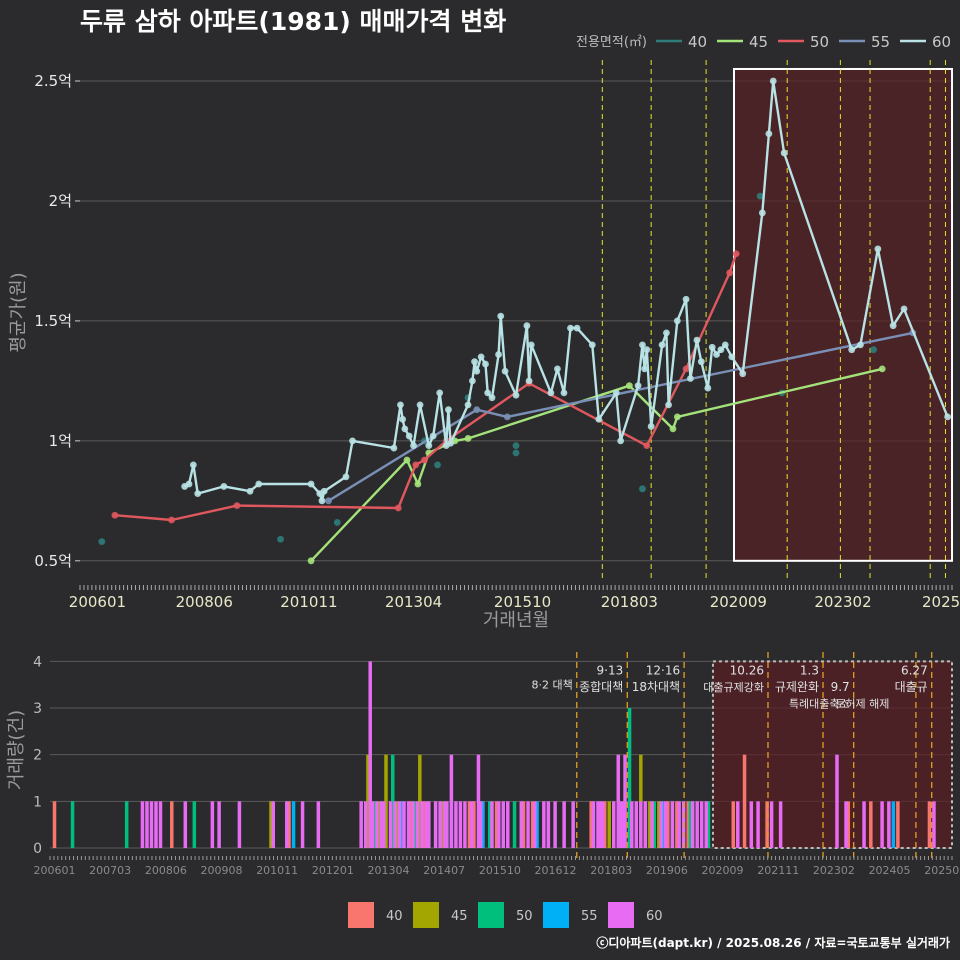 The width and height of the screenshot is (960, 960). What do you see at coordinates (55, 870) in the screenshot?
I see `bar-x-tick-label: 200601` at bounding box center [55, 870].